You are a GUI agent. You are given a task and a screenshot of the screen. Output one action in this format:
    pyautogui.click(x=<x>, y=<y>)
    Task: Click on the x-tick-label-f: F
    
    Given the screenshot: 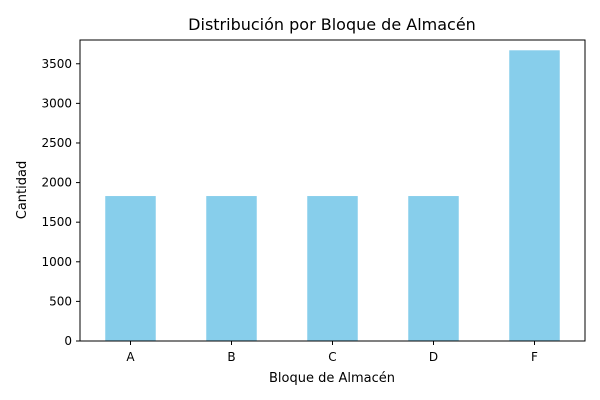 What is the action you would take?
    pyautogui.click(x=534, y=357)
    